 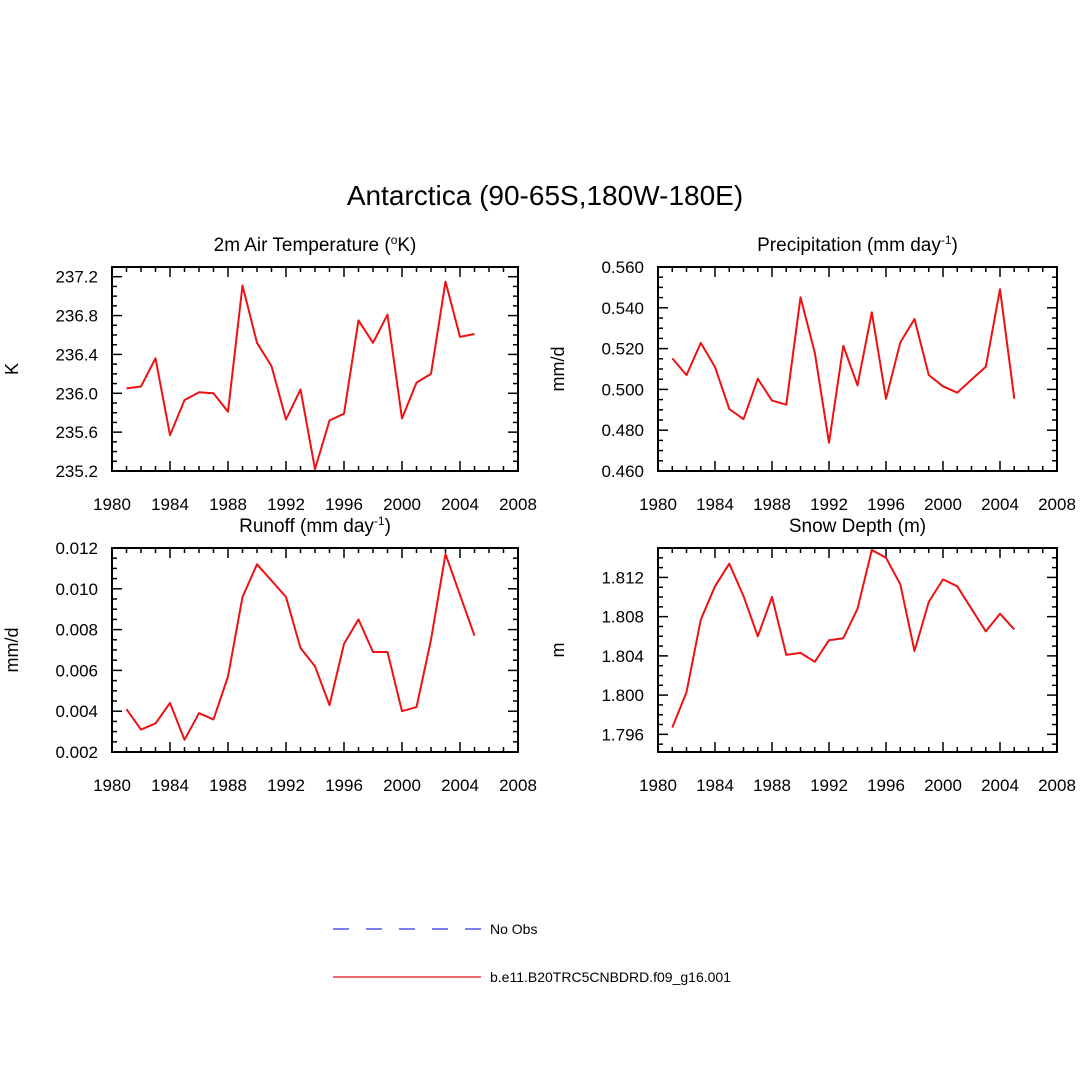 What do you see at coordinates (76, 354) in the screenshot?
I see `y-tick-label: 236.4` at bounding box center [76, 354].